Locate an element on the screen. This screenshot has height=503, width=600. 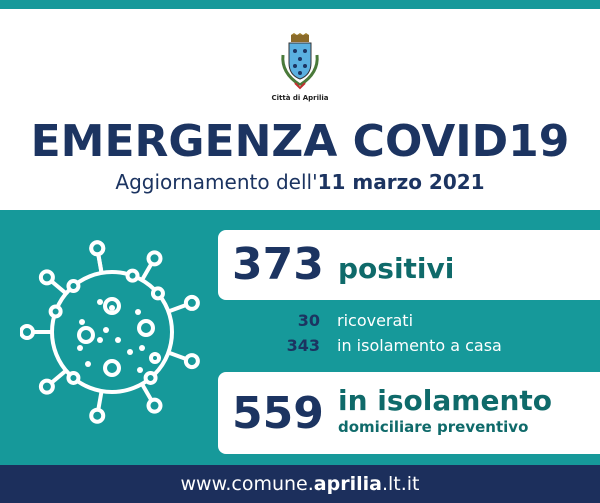
url-suffix: .lt.it is located at coordinates (400, 484).